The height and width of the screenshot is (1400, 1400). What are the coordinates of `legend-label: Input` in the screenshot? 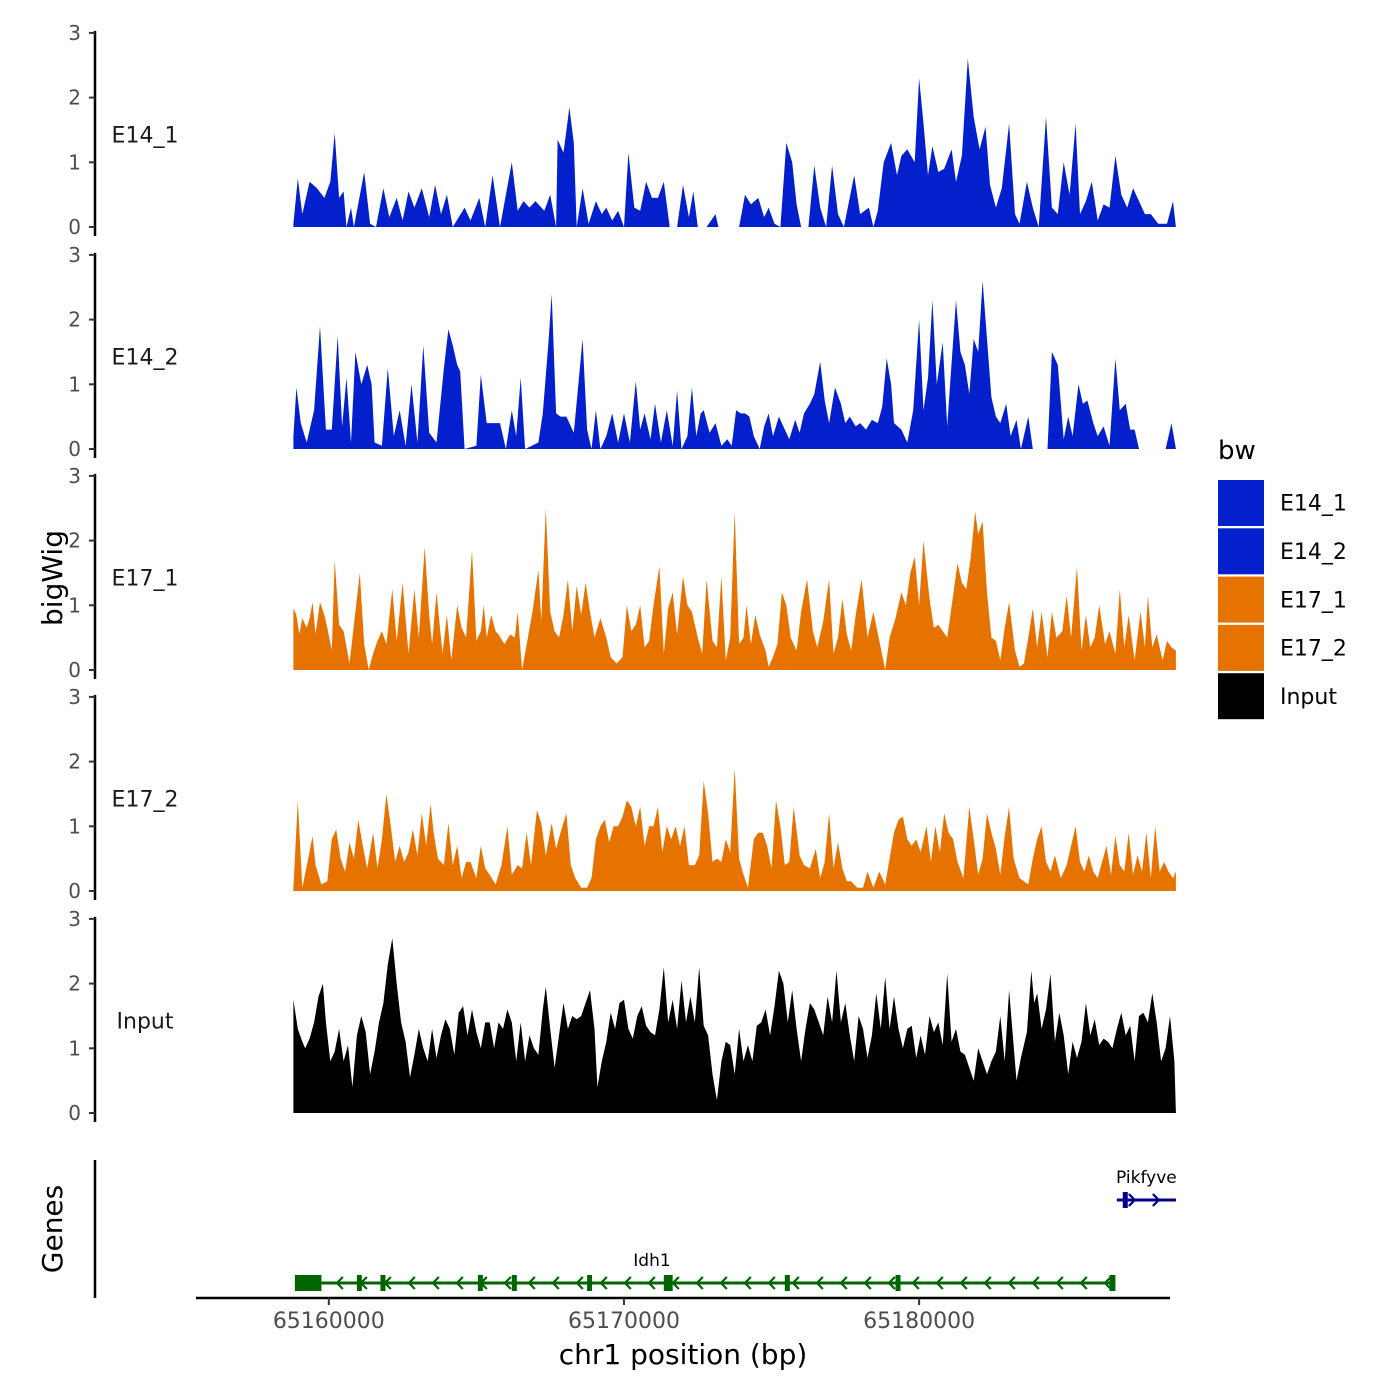 It's located at (1308, 697).